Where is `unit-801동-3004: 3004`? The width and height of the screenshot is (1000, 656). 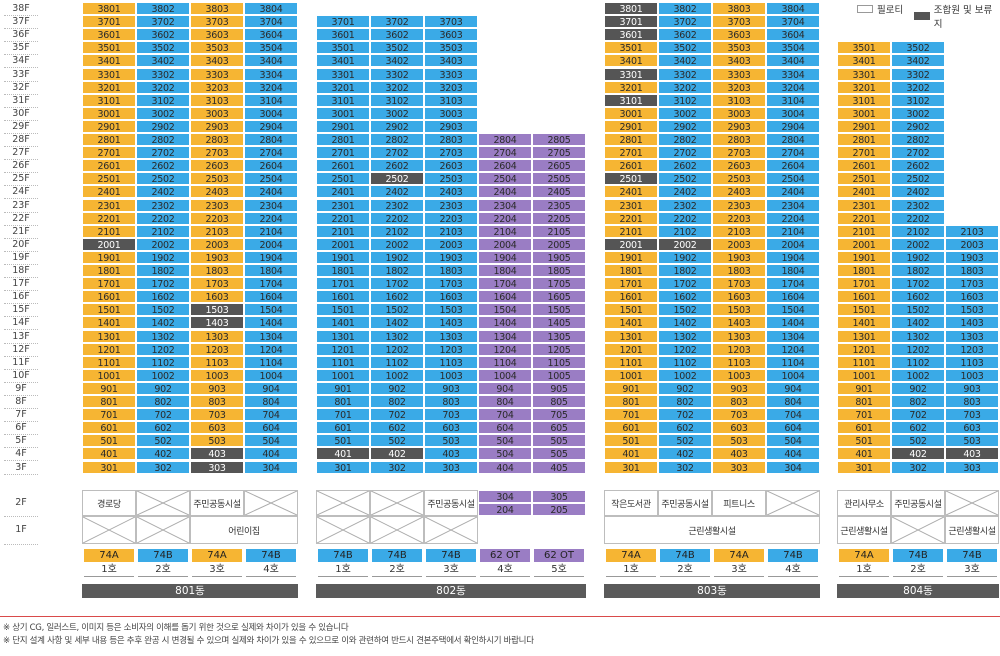 unit-801동-3004: 3004 is located at coordinates (271, 113).